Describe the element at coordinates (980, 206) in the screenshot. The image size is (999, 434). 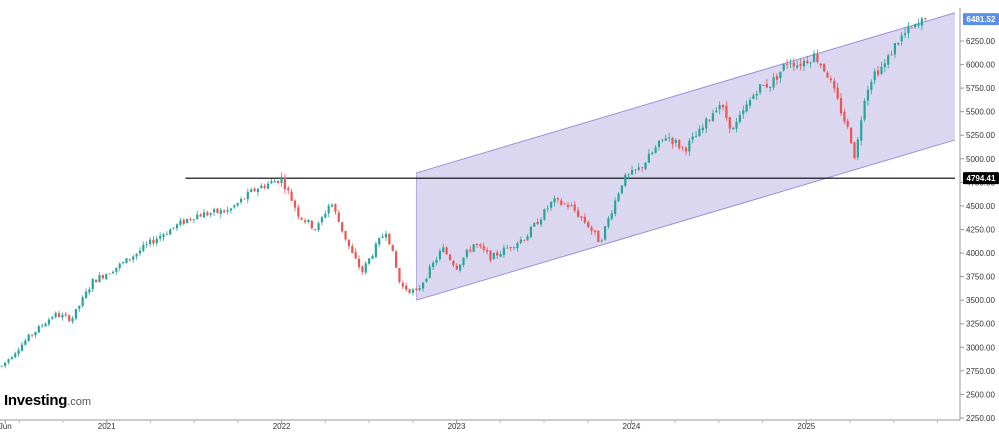
I see `y-tick-label: 4500.00` at that location.